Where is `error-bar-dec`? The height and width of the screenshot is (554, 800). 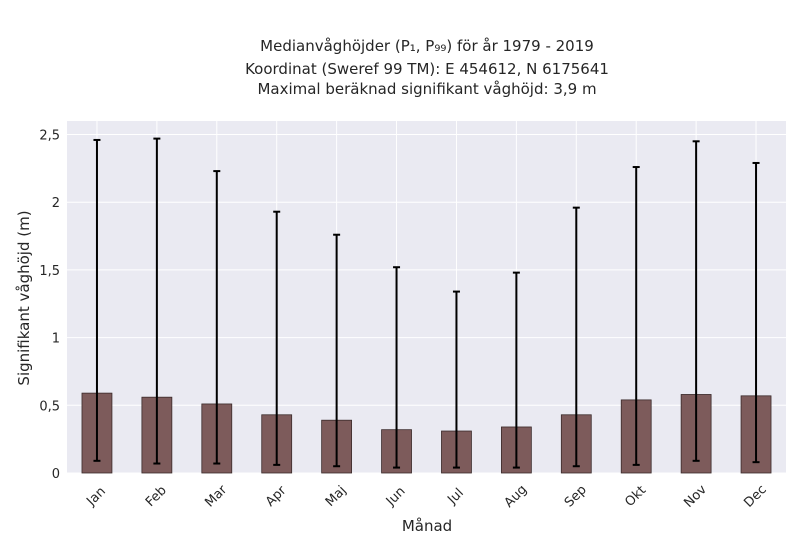 error-bar-dec is located at coordinates (756, 312).